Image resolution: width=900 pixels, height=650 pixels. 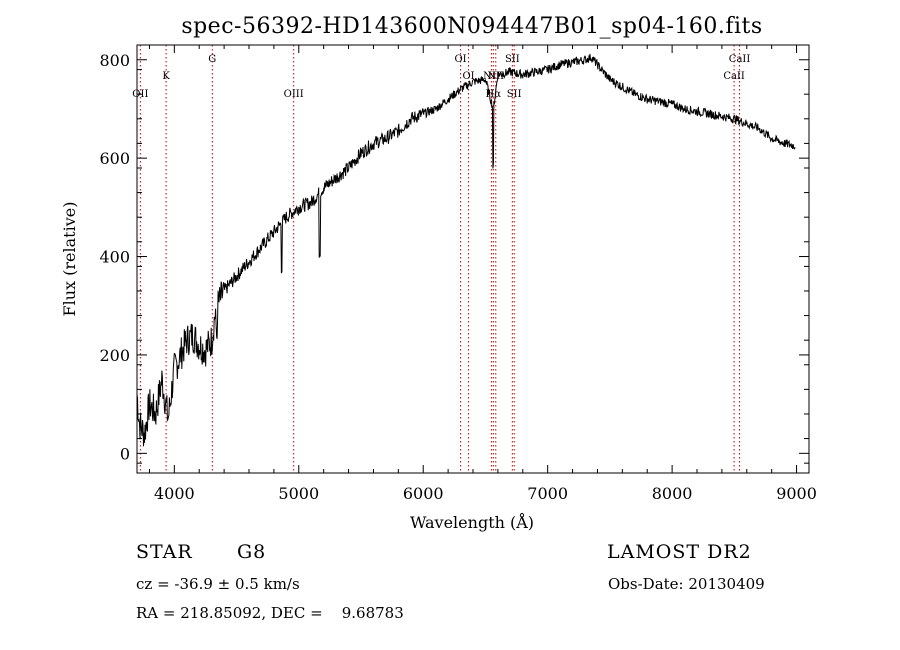 What do you see at coordinates (166, 76) in the screenshot?
I see `spectral-line-label: K` at bounding box center [166, 76].